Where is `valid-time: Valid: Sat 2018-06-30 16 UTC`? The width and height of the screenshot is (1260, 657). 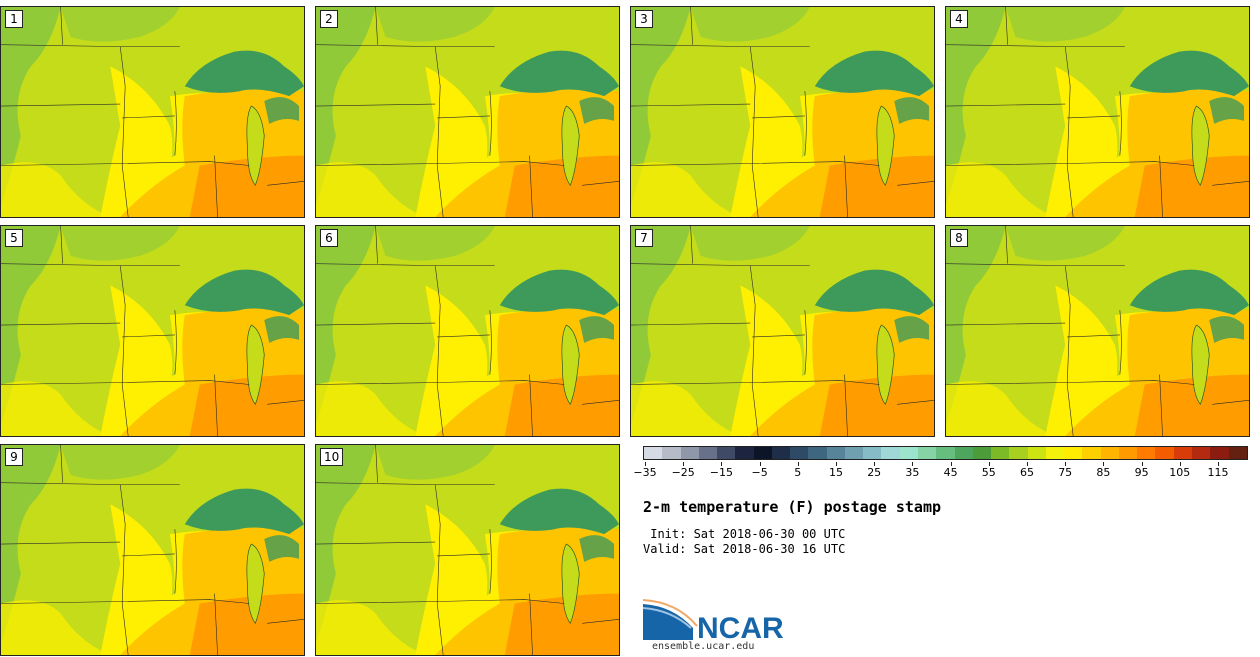
valid-time: Valid: Sat 2018-06-30 16 UTC is located at coordinates (744, 549).